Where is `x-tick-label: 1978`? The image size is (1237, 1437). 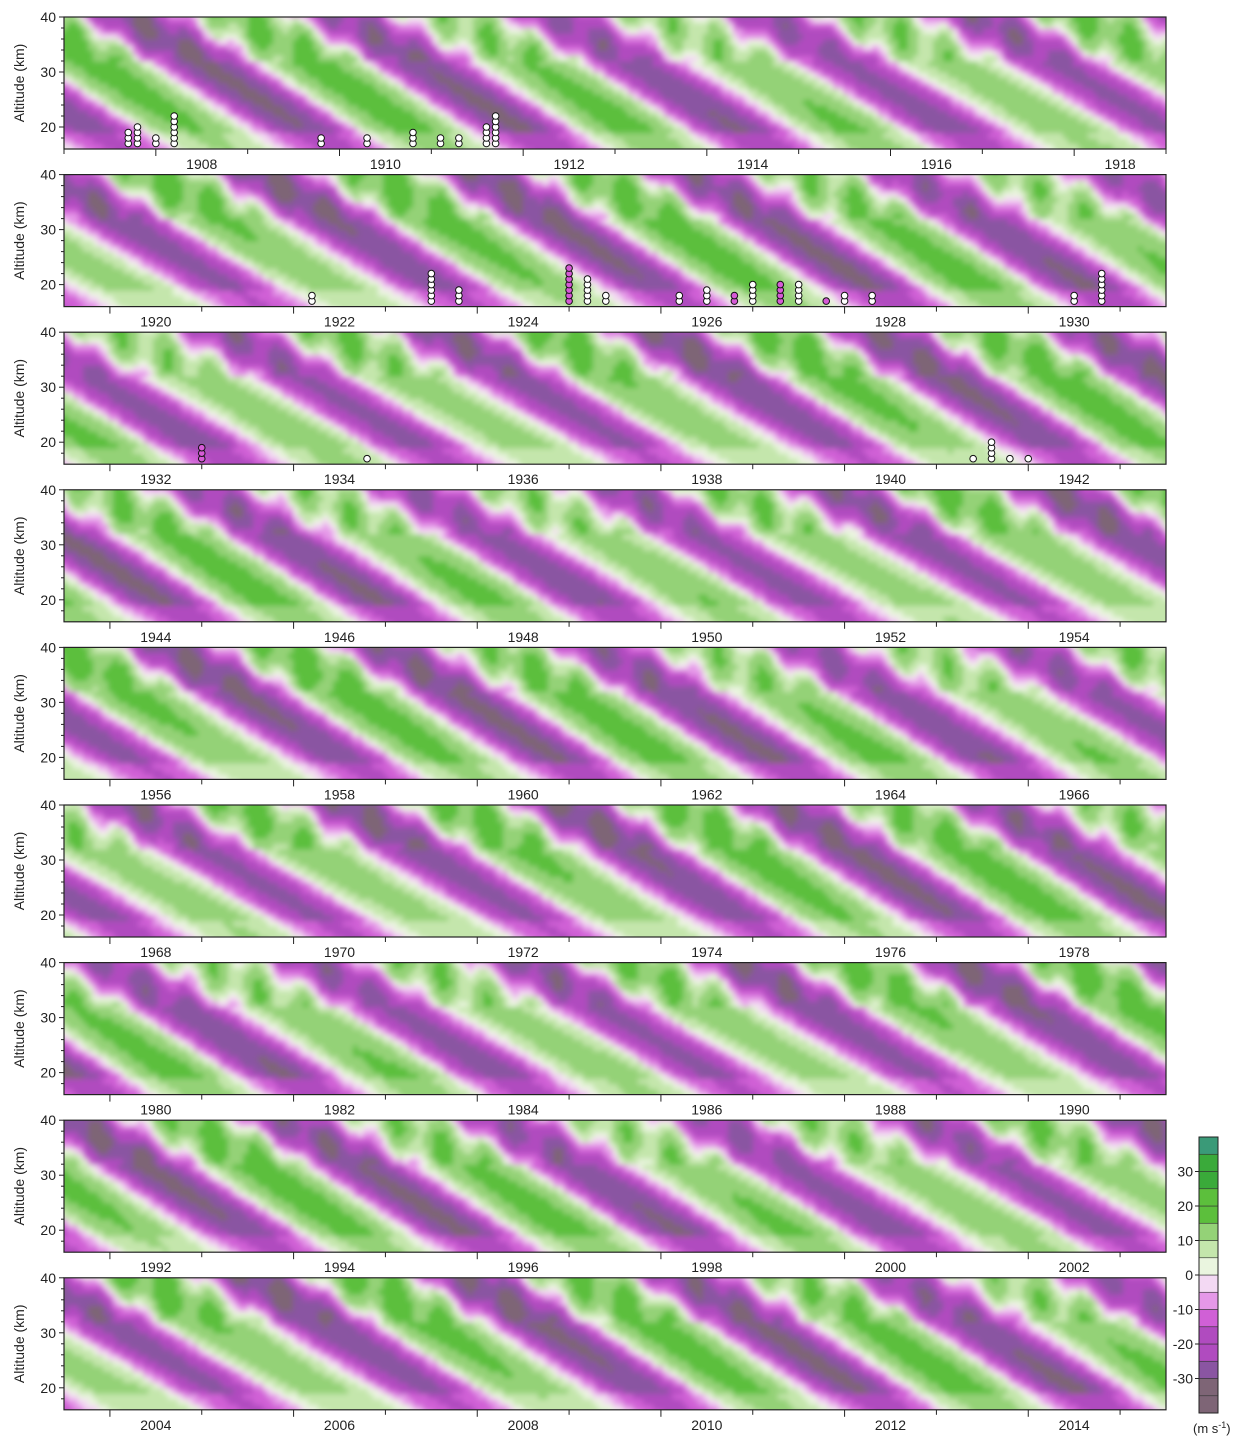 x-tick-label: 1978 is located at coordinates (1074, 952).